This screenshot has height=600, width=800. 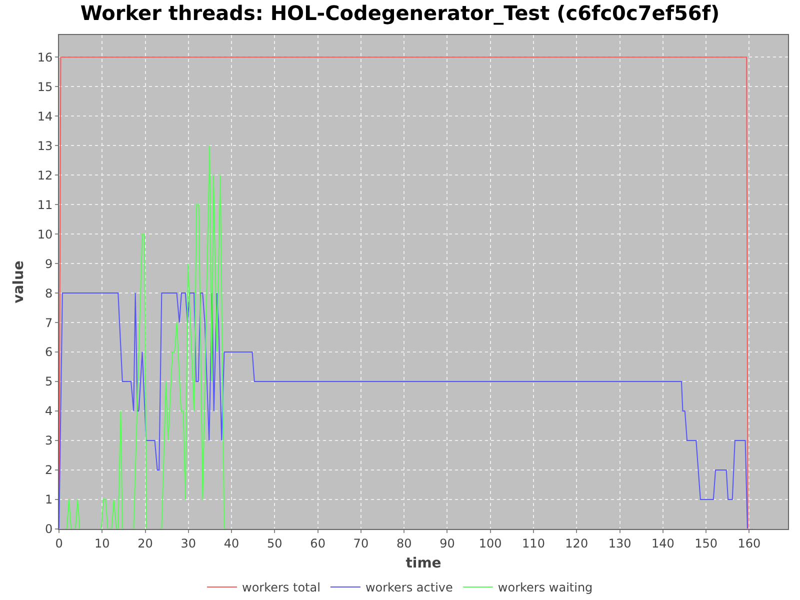 I want to click on y-axis-title: value, so click(x=18, y=282).